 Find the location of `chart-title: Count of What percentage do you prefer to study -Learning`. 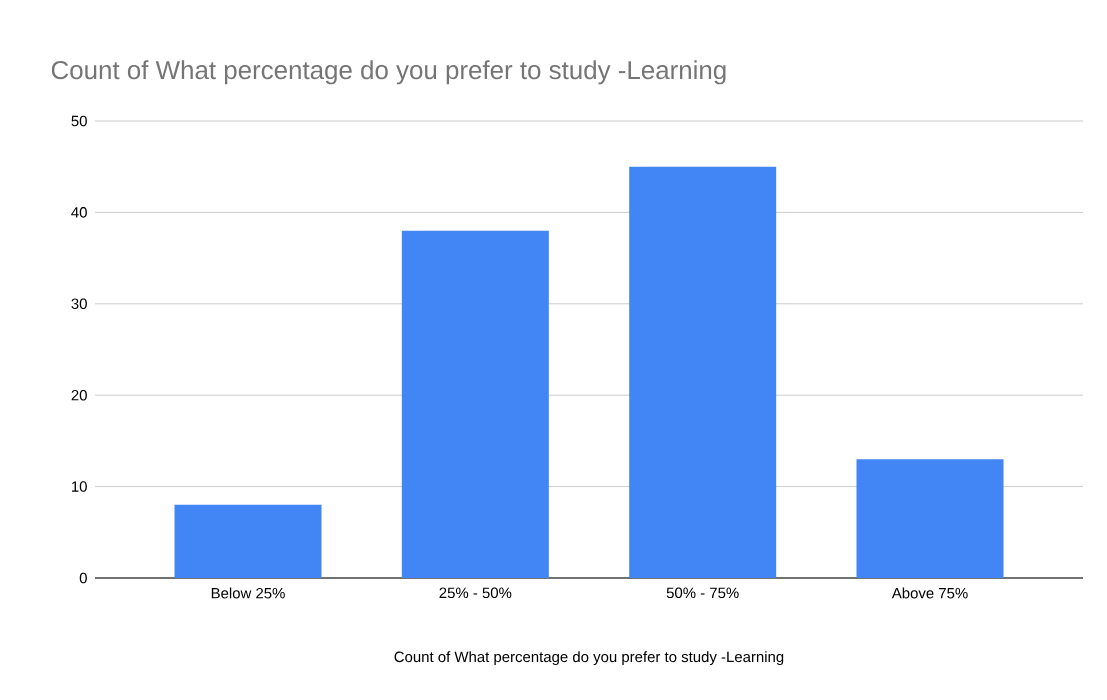

chart-title: Count of What percentage do you prefer to study -Learning is located at coordinates (388, 72).